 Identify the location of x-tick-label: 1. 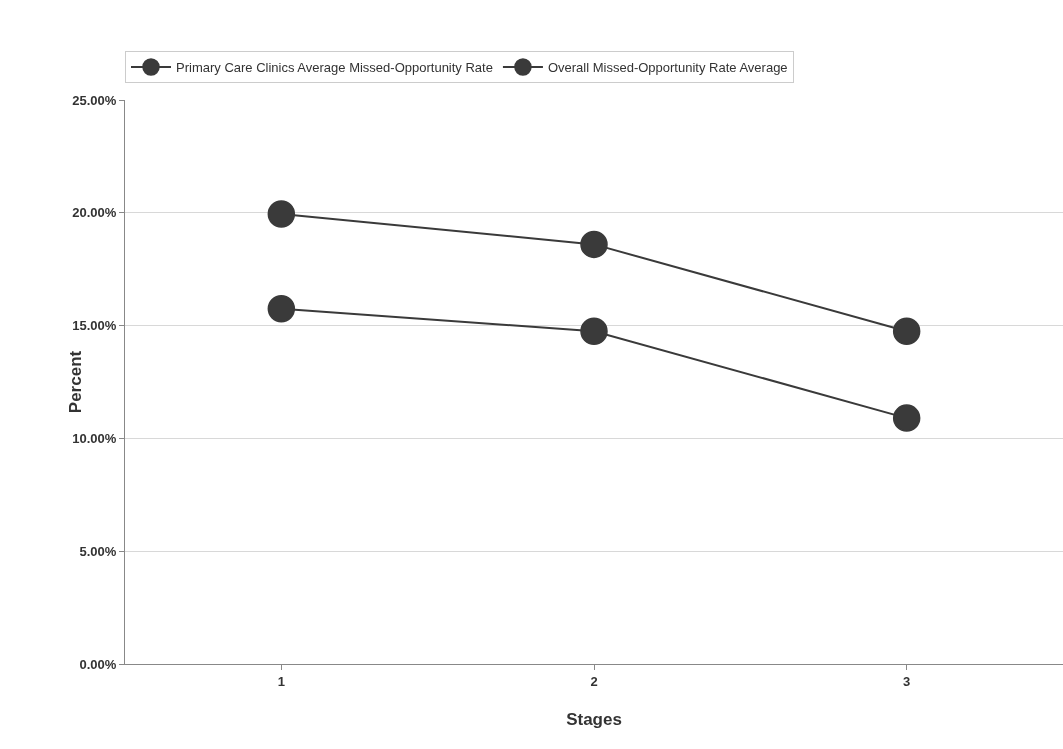
(281, 681).